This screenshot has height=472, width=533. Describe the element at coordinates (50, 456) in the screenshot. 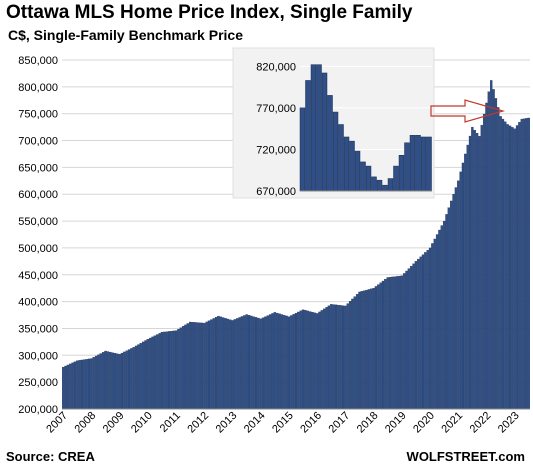

I see `source-label: Source: CREA` at that location.